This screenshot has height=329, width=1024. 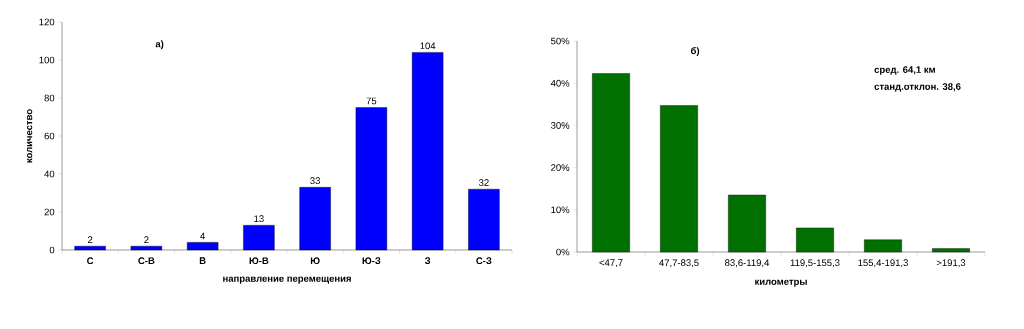 I want to click on x-tick-label: Ю-В, so click(x=259, y=261).